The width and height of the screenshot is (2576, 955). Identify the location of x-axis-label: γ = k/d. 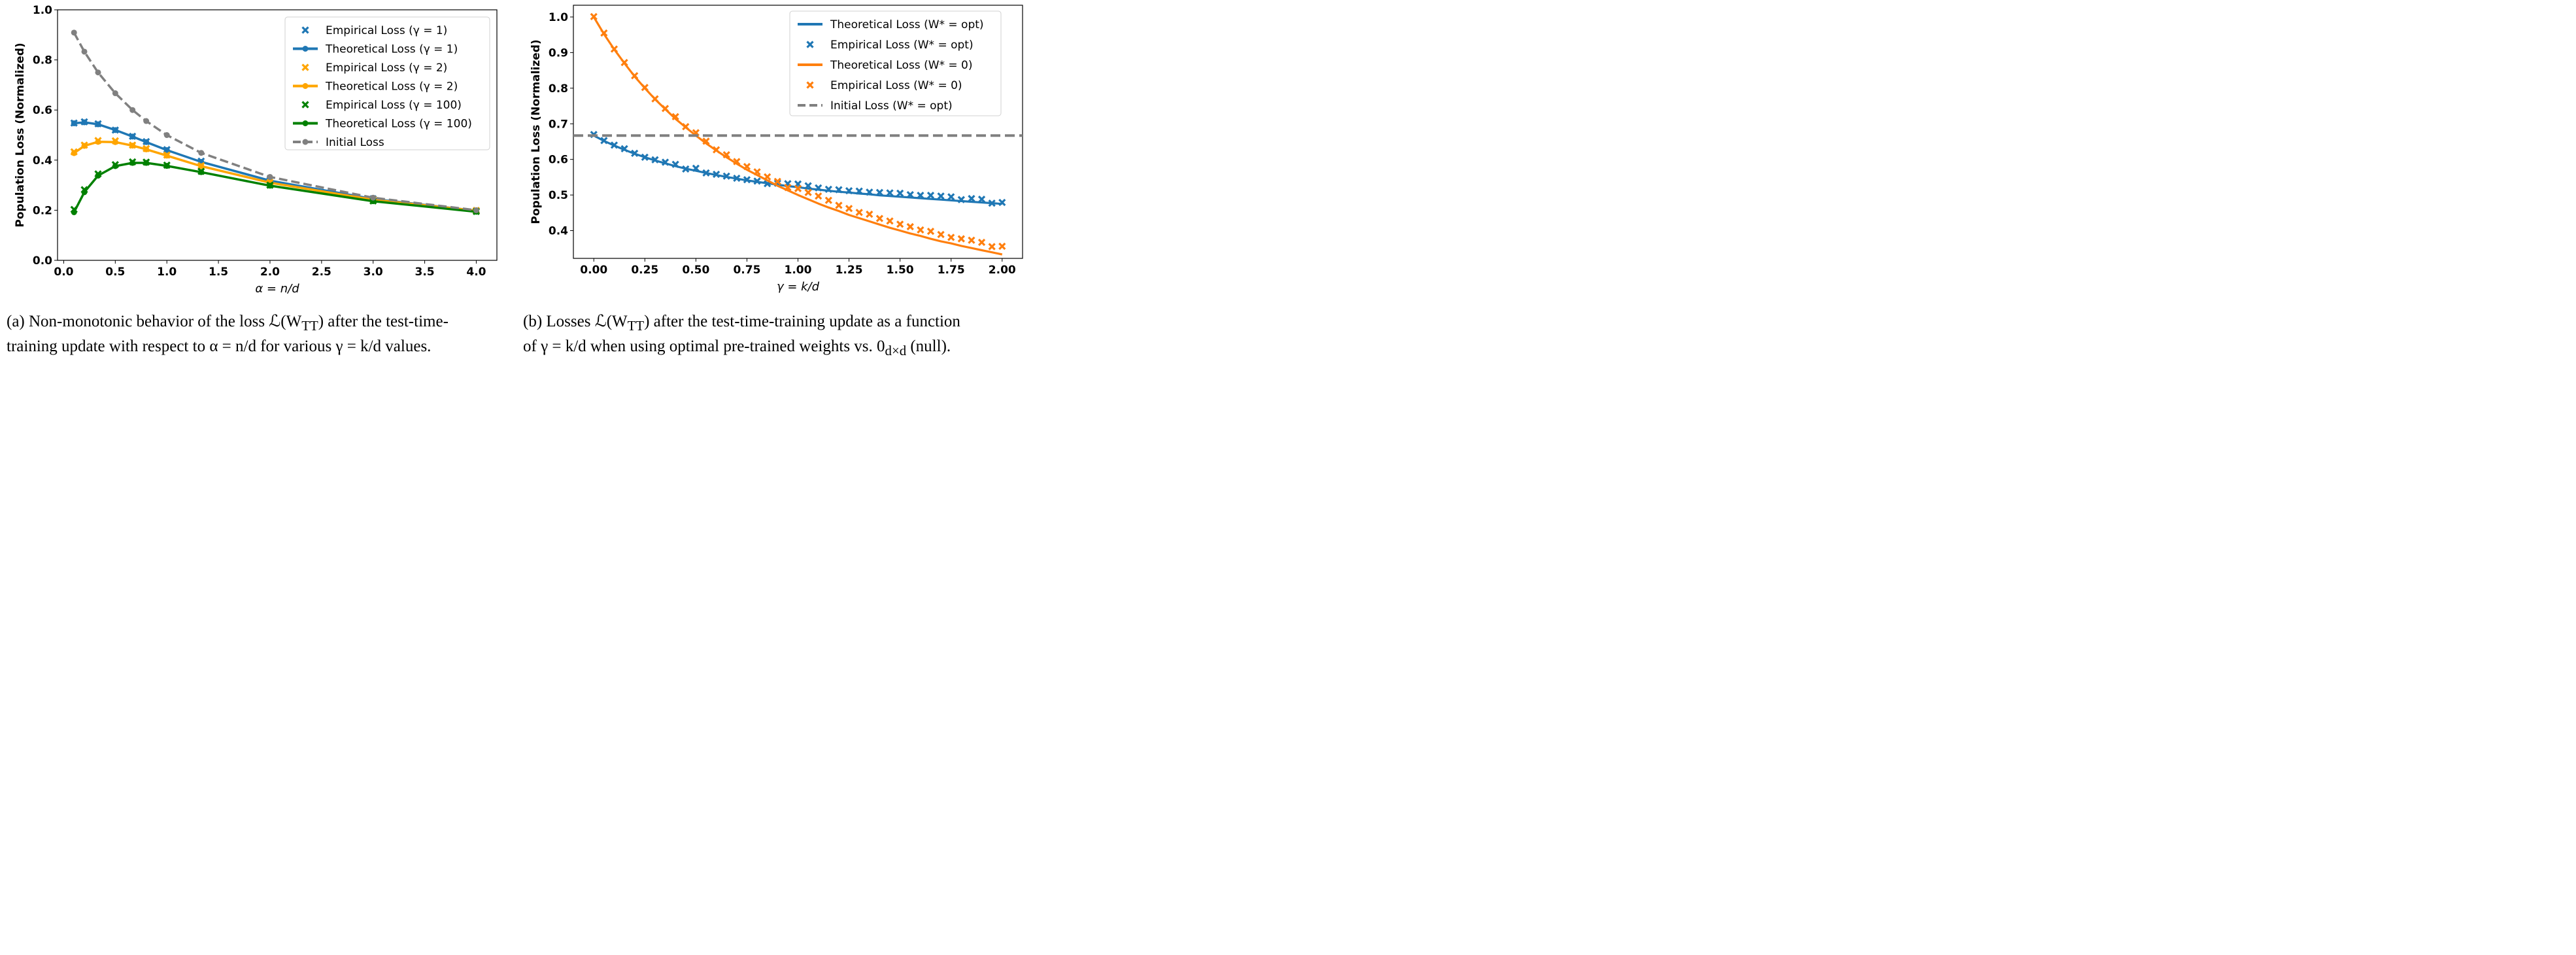
(798, 287).